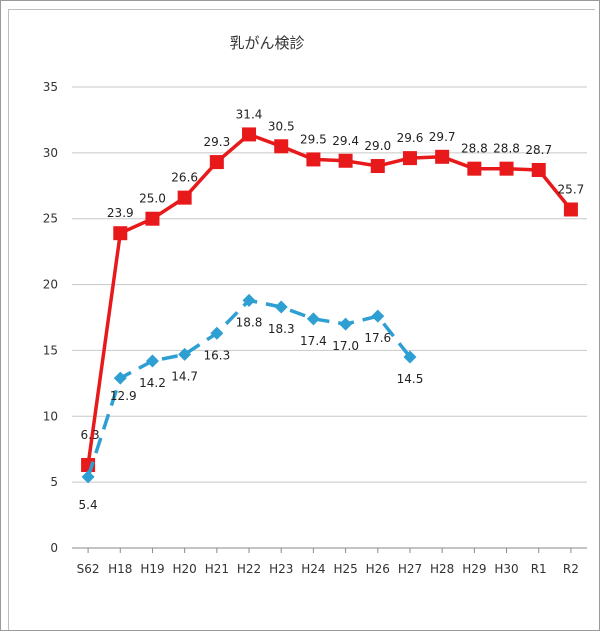  I want to click on y-tick-label: 0, so click(54, 548).